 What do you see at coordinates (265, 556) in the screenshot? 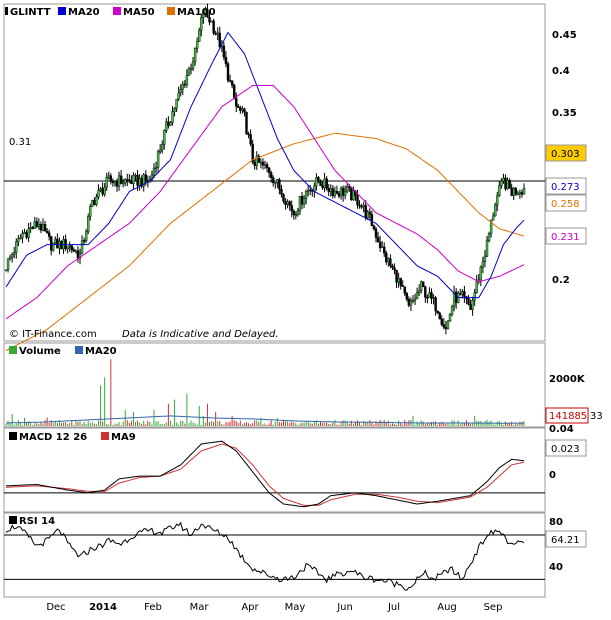
I see `rsi-line` at bounding box center [265, 556].